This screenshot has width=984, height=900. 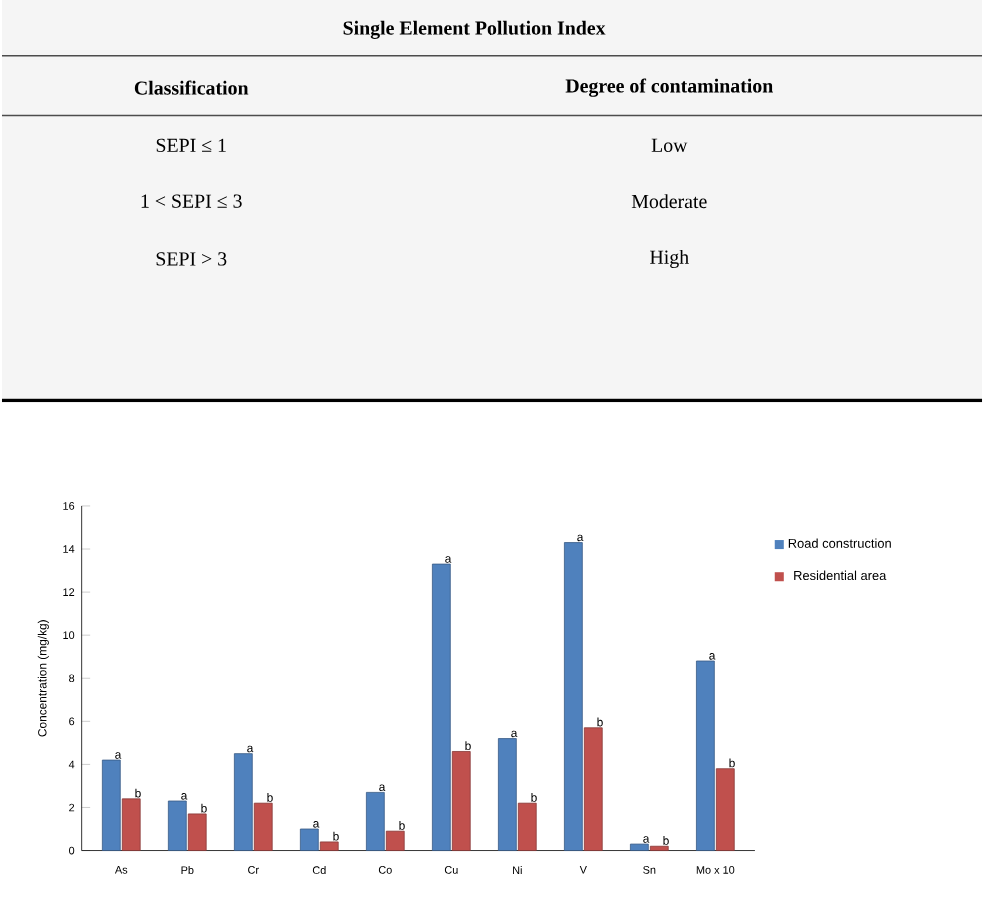 What do you see at coordinates (669, 258) in the screenshot?
I see `text: High` at bounding box center [669, 258].